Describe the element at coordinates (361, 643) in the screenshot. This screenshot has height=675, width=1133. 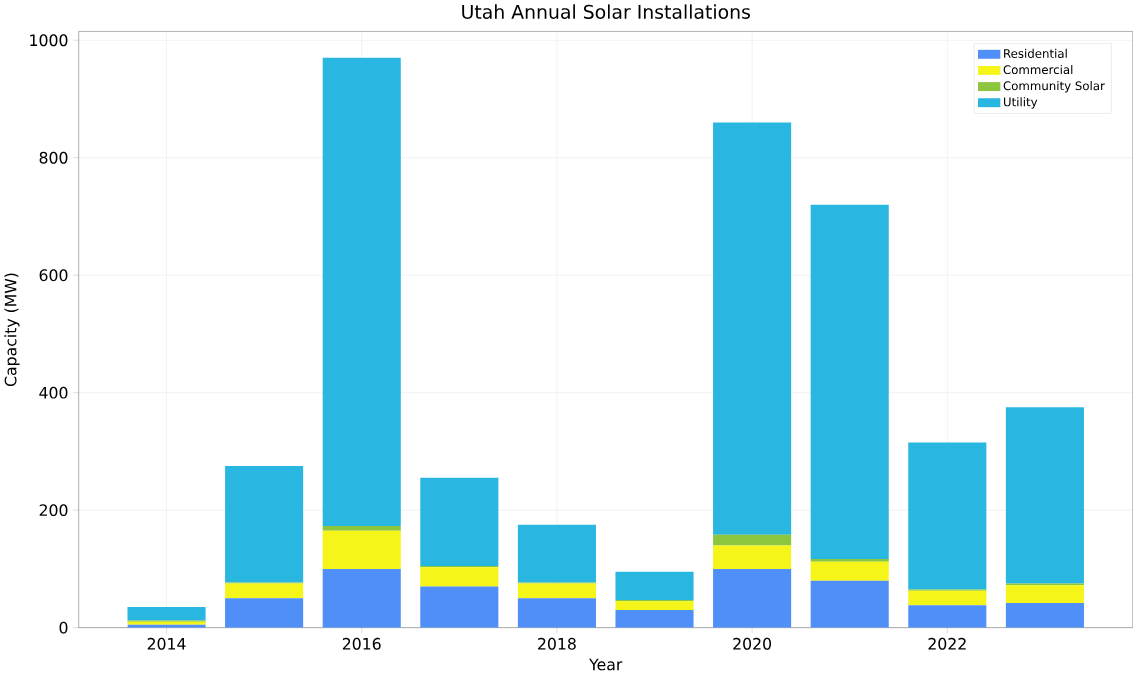
I see `x-tick-label: 2016` at that location.